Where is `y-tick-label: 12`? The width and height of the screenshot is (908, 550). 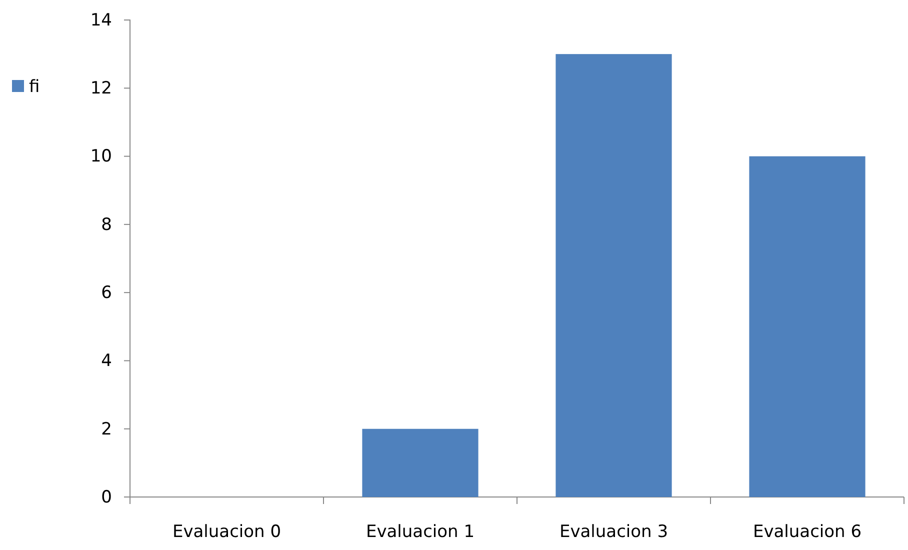 y-tick-label: 12 is located at coordinates (101, 88).